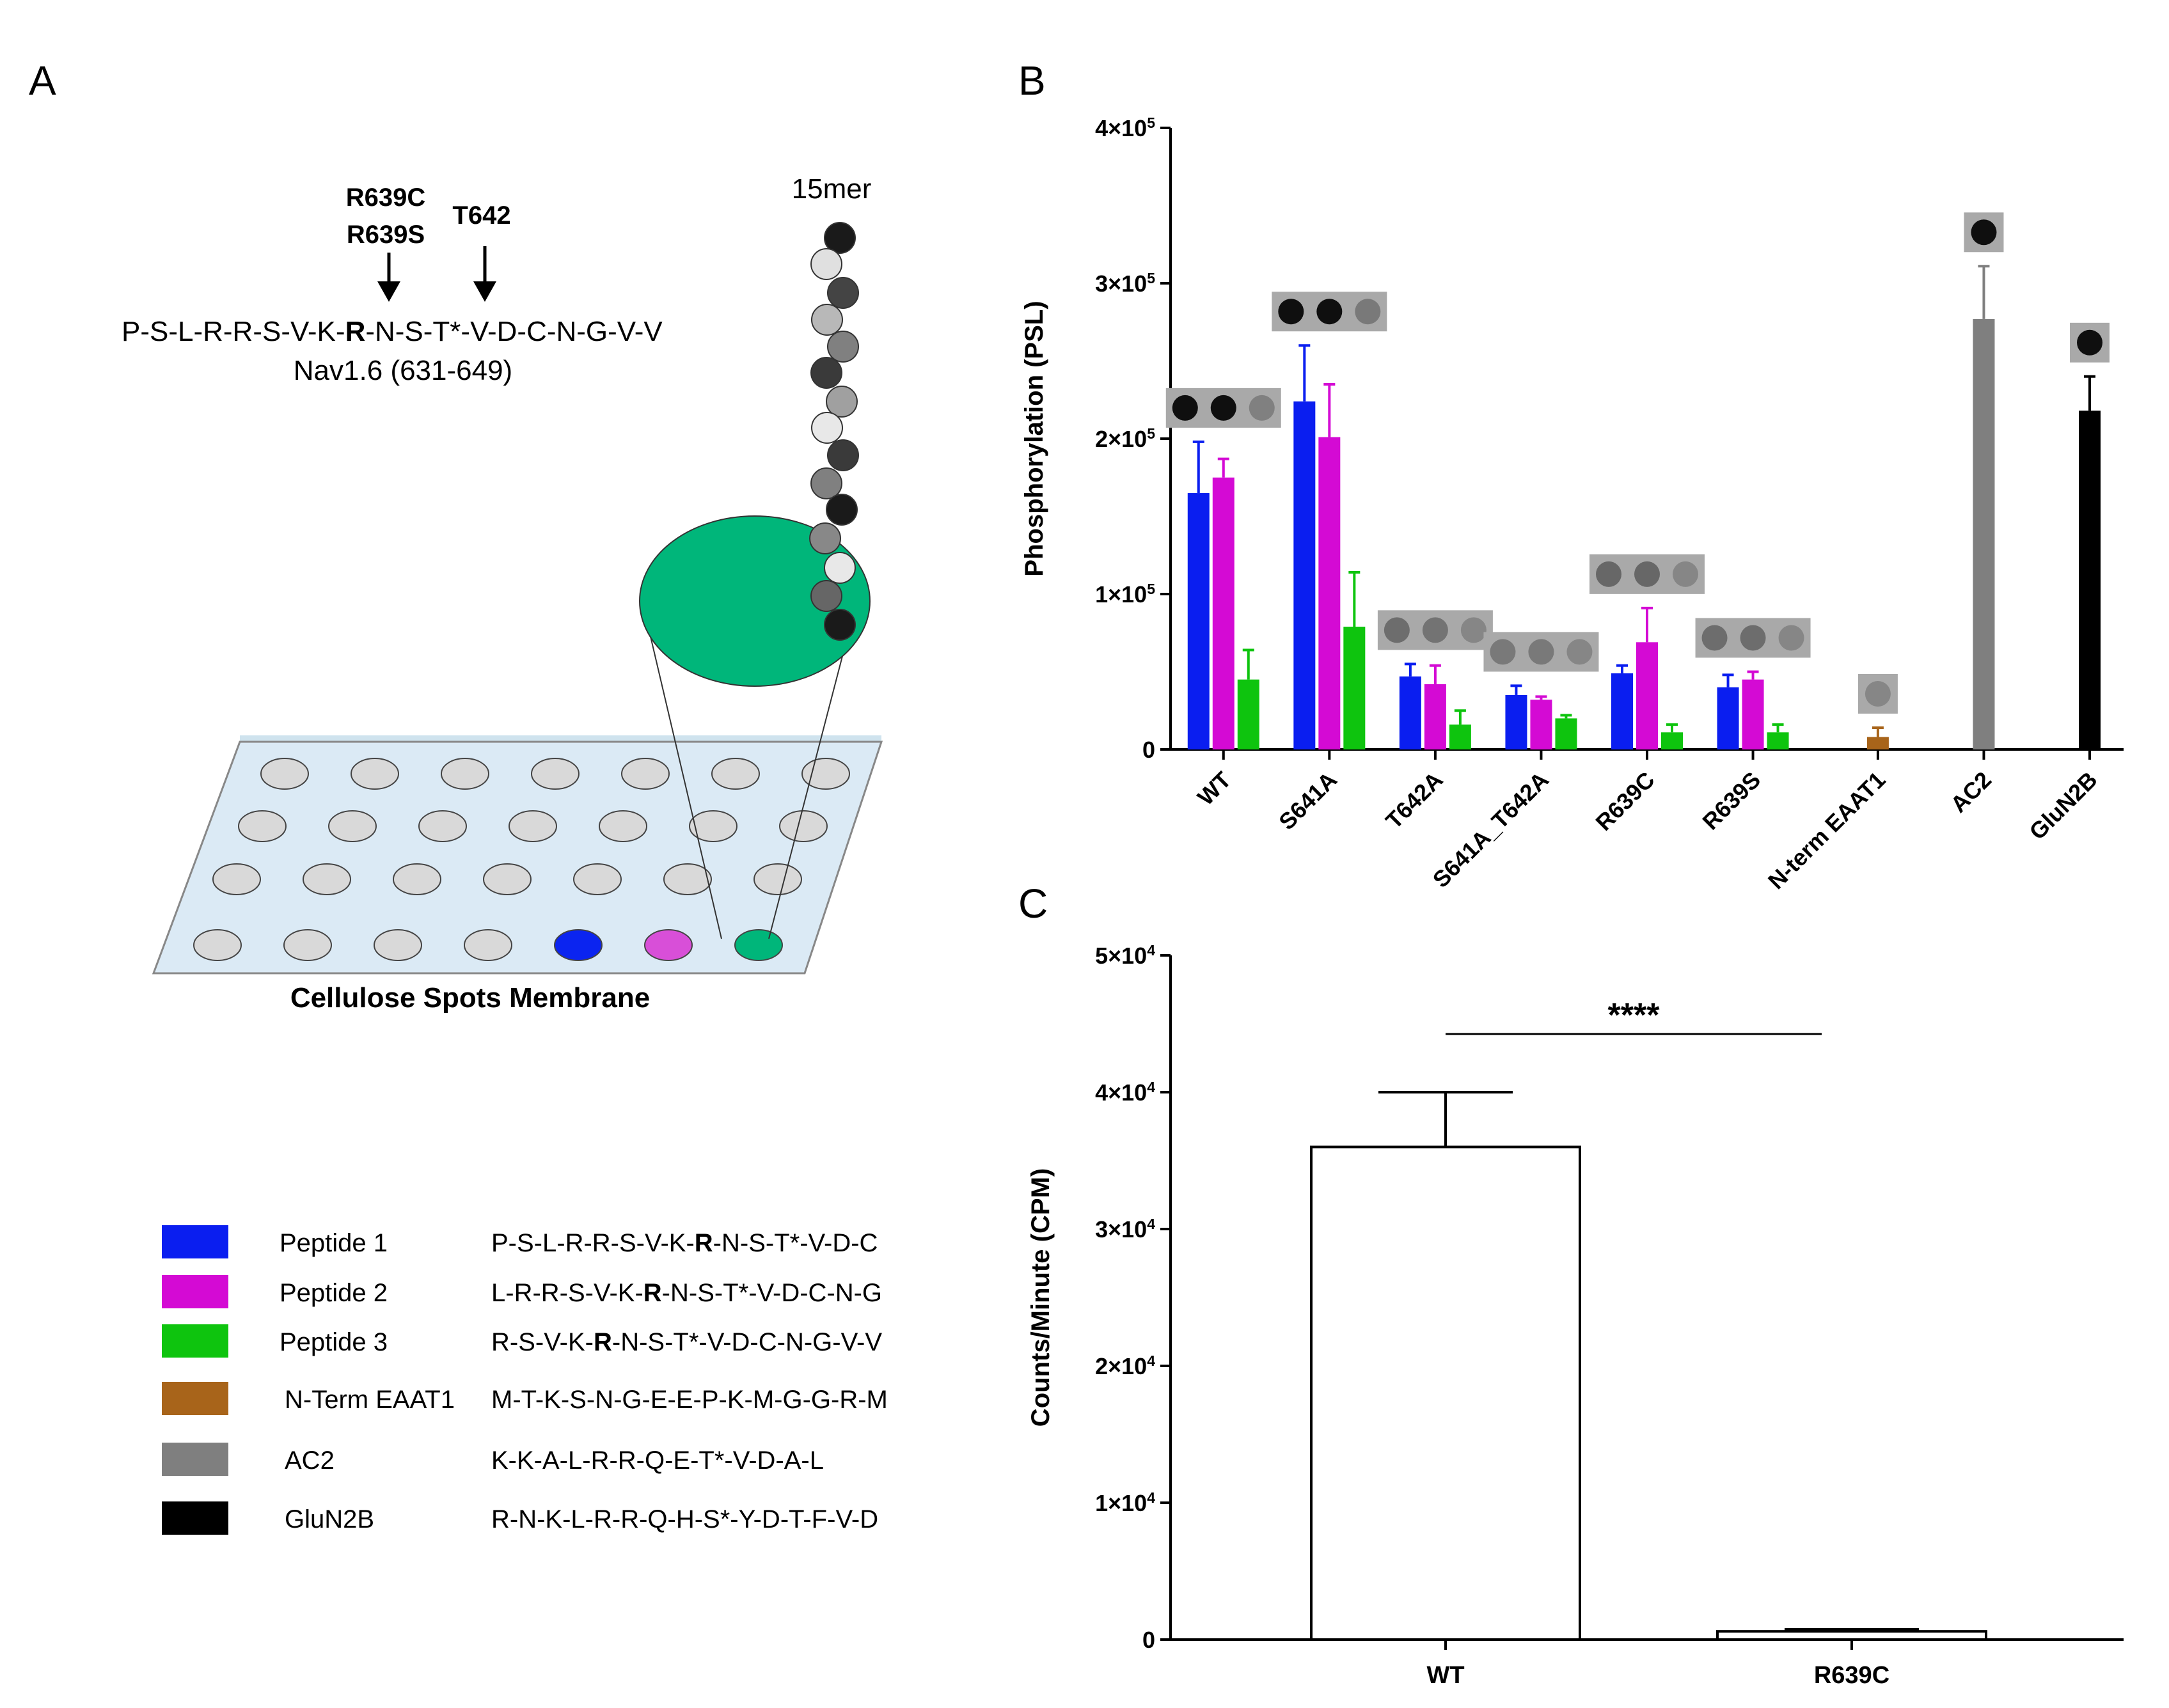 This screenshot has width=2169, height=1708. I want to click on y-axis-label: Counts/Minute (CPM), so click(1041, 1297).